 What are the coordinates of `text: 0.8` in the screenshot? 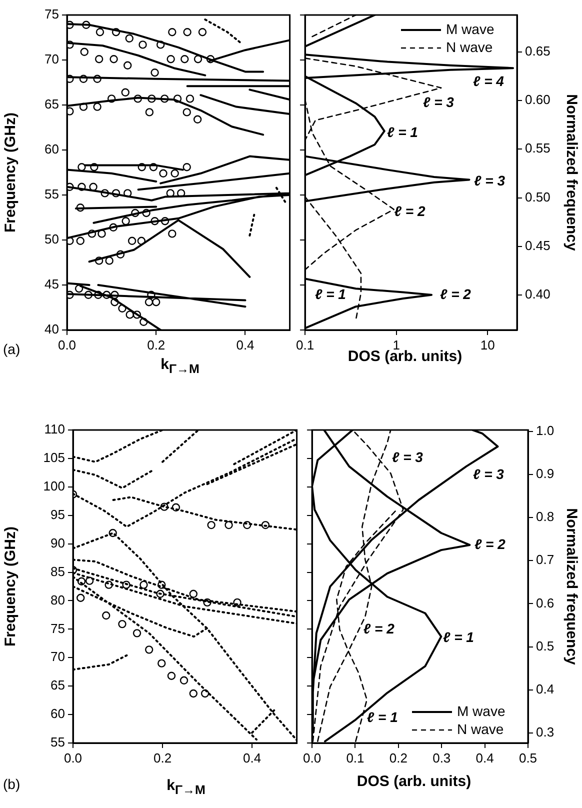 It's located at (545, 516).